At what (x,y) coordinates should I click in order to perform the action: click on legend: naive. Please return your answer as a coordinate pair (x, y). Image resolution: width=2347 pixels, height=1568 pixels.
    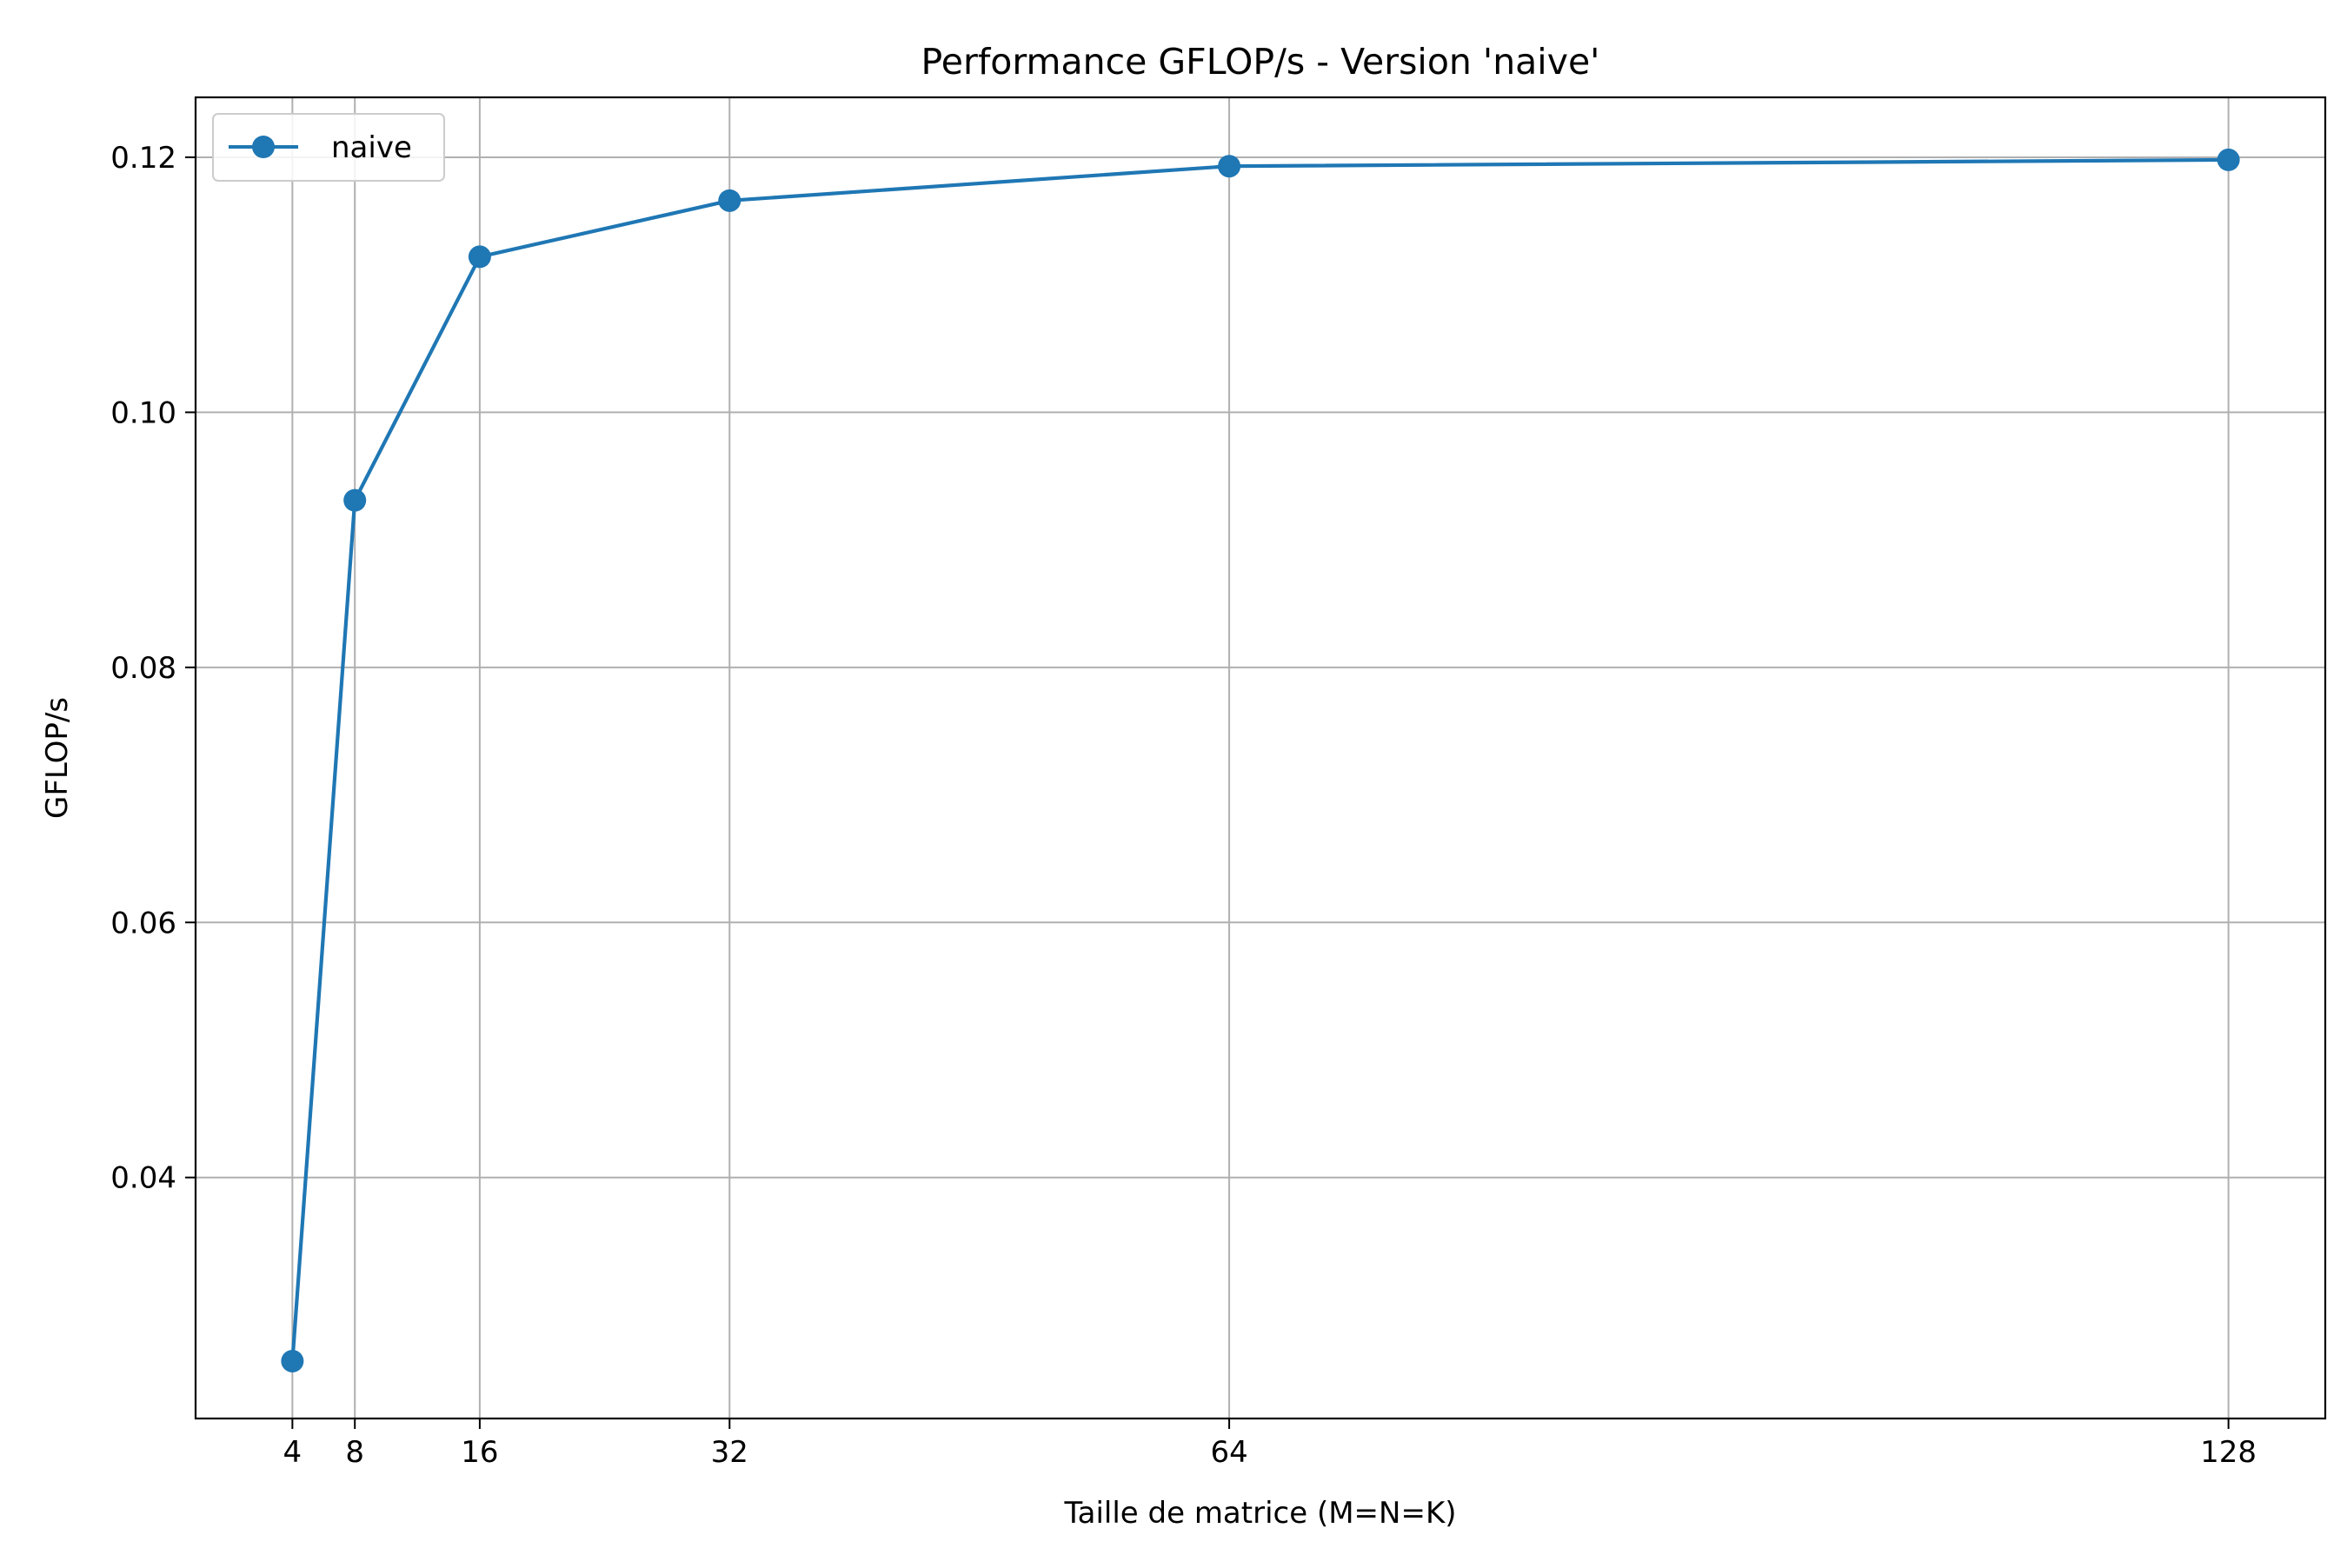
    Looking at the image, I should click on (328, 147).